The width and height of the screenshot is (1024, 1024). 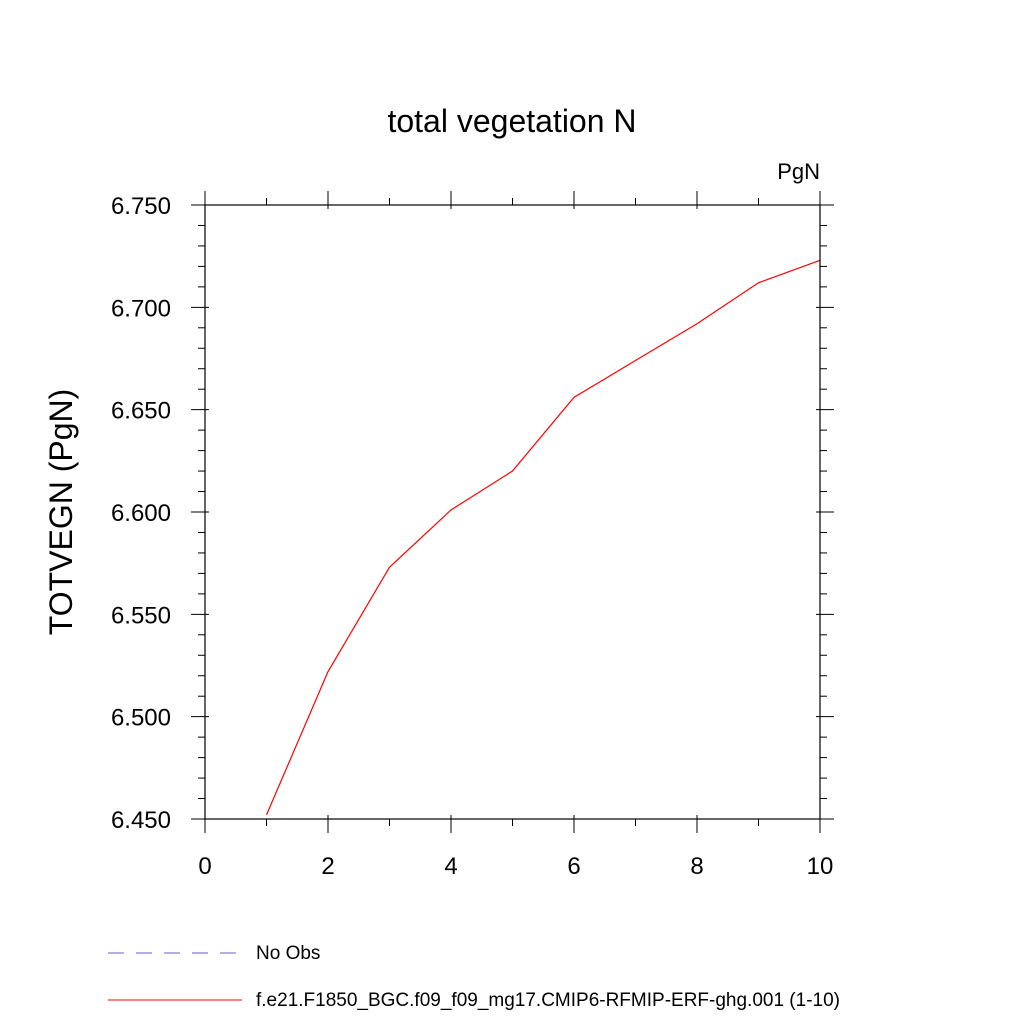 What do you see at coordinates (61, 512) in the screenshot?
I see `y-axis-label: TOTVEGN (PgN)` at bounding box center [61, 512].